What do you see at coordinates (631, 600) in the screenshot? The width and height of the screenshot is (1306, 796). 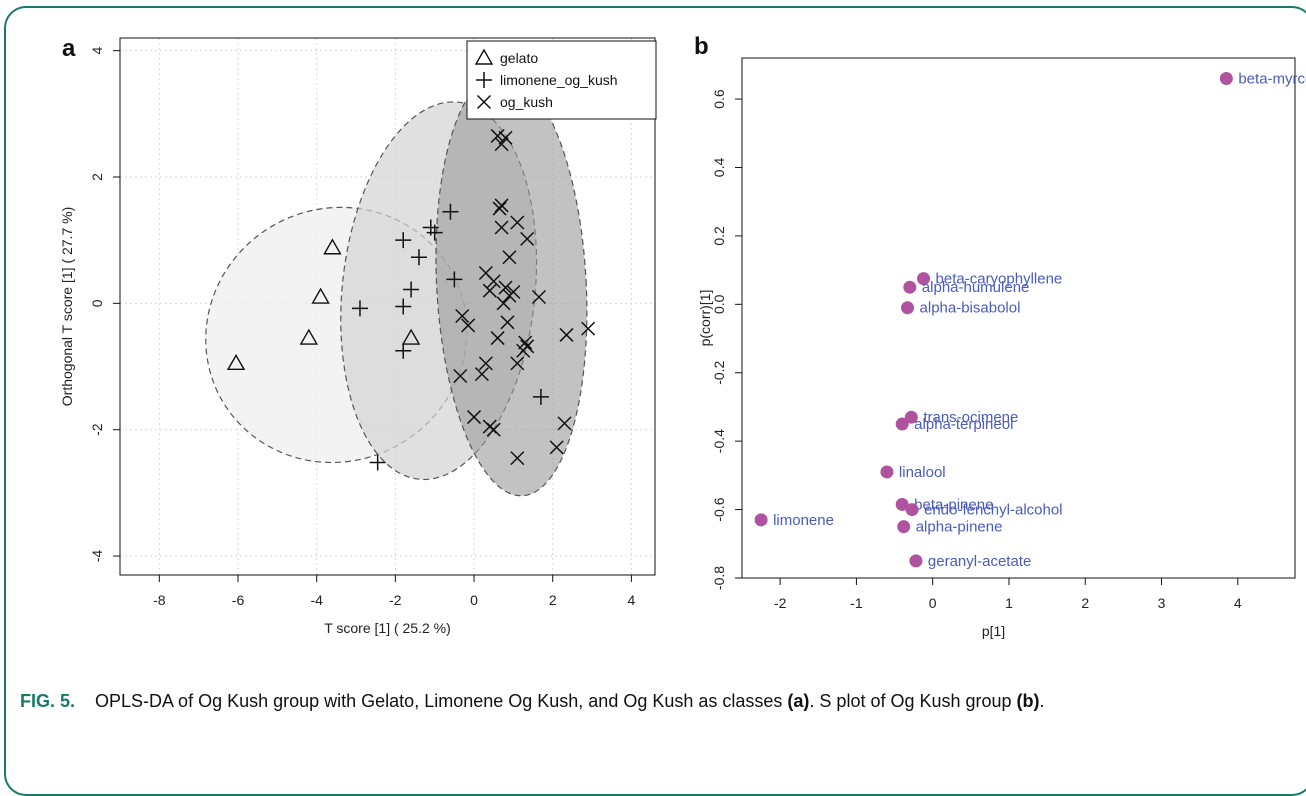 I see `a-xtick-label-6: 4` at bounding box center [631, 600].